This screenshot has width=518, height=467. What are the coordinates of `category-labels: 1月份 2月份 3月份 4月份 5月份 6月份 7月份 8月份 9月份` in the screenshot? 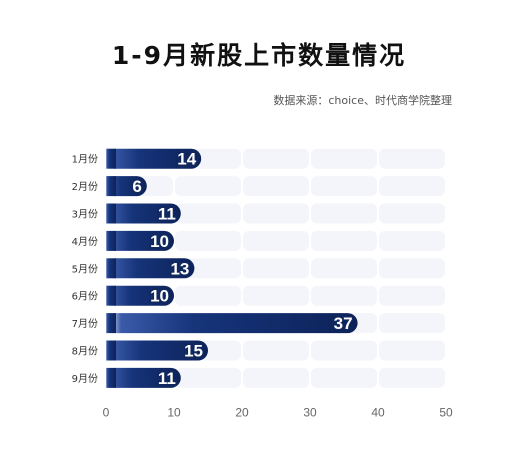 It's located at (85, 269).